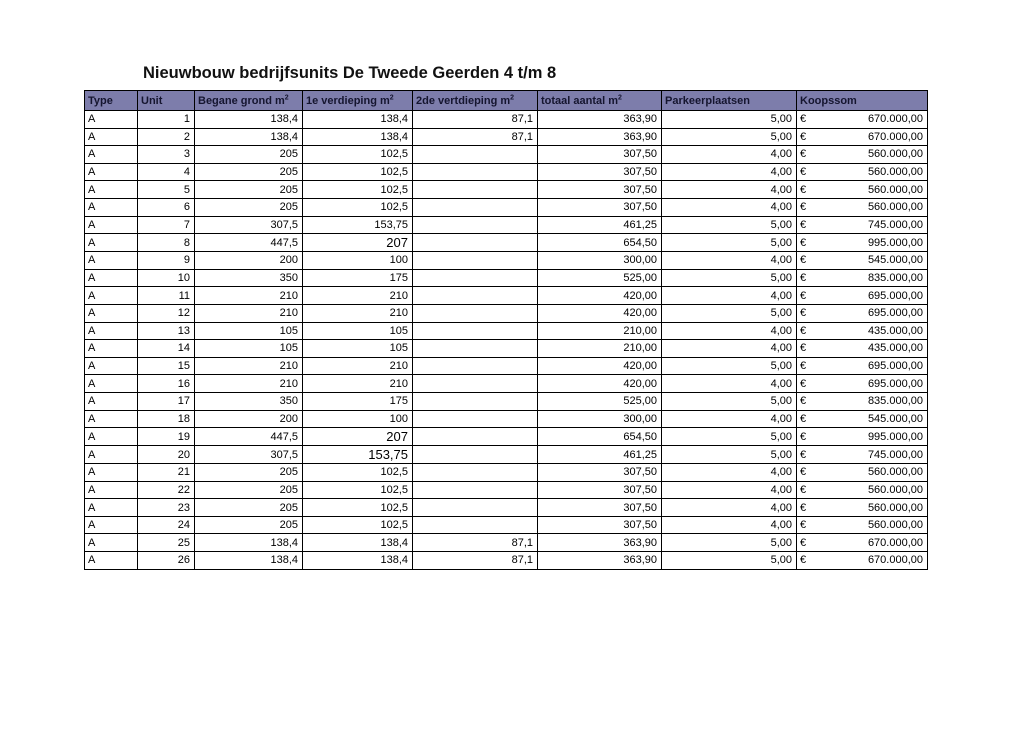  What do you see at coordinates (166, 366) in the screenshot?
I see `cell-unit: 15` at bounding box center [166, 366].